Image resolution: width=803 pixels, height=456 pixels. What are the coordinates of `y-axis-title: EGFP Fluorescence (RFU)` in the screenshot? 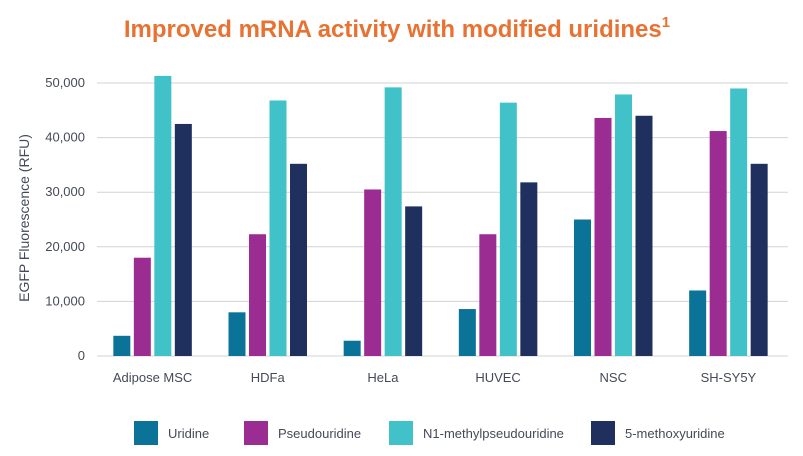 It's located at (24, 218).